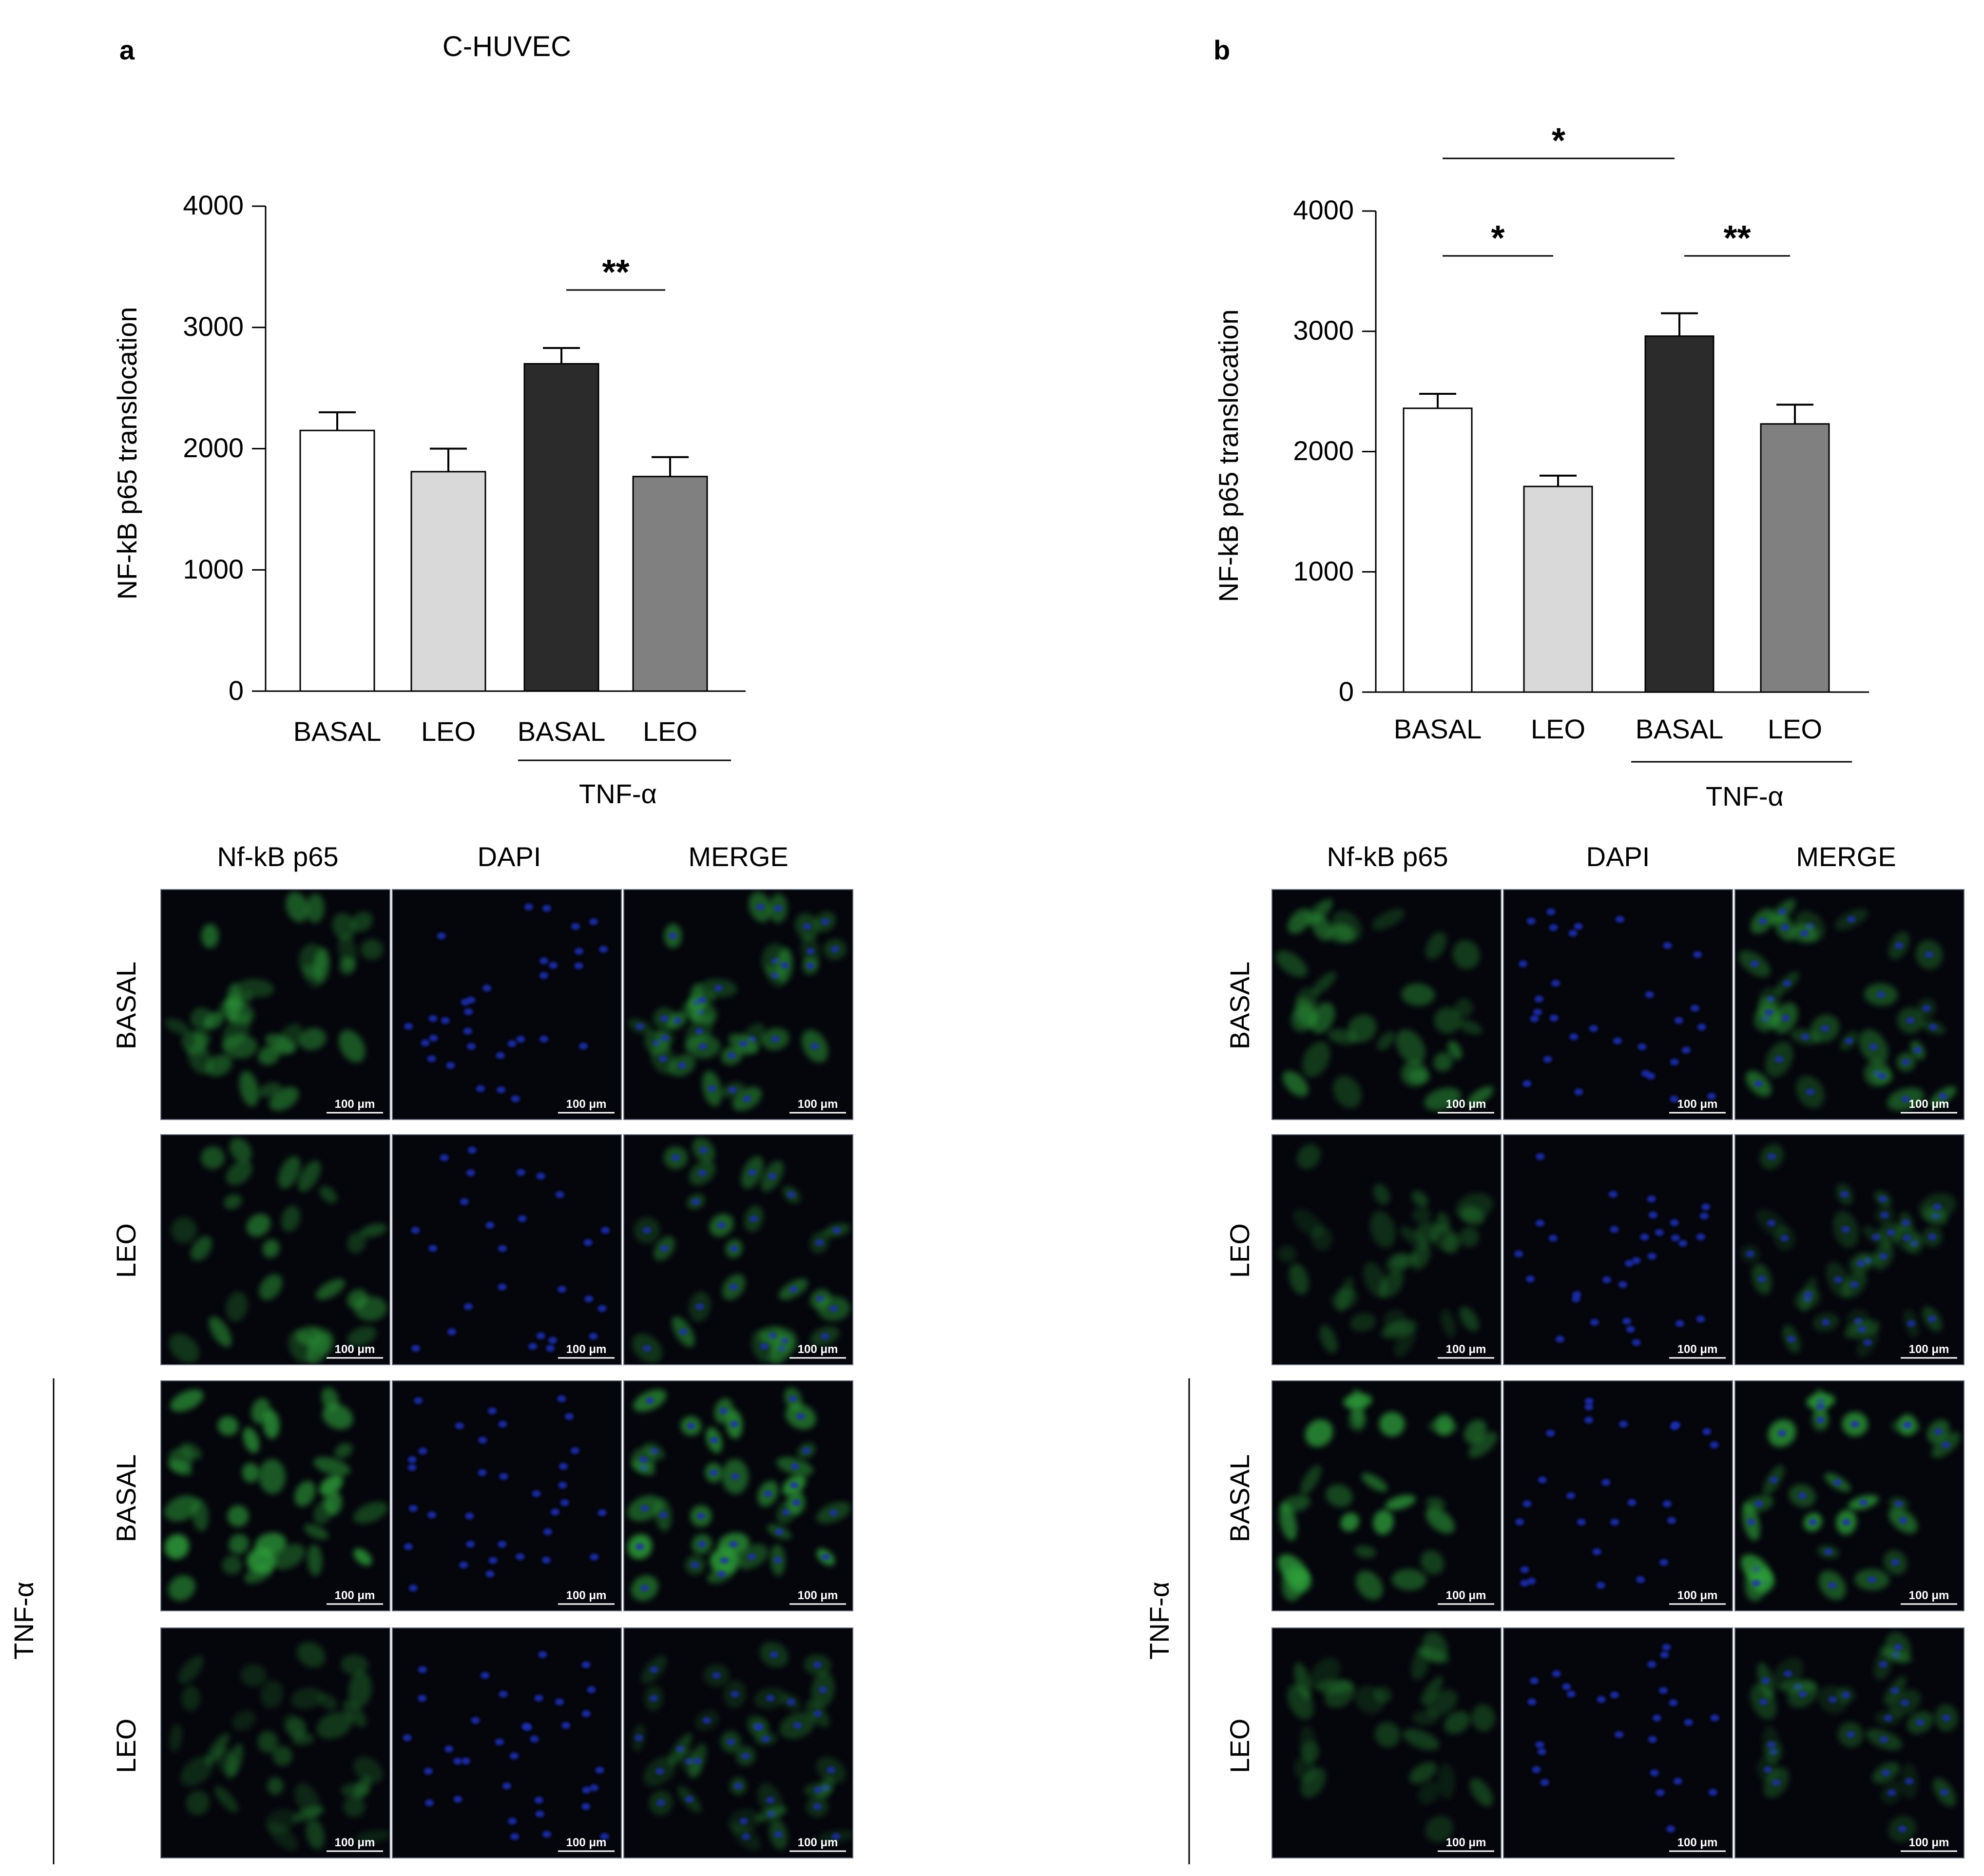 The width and height of the screenshot is (1984, 1876). I want to click on grid-a-row-tnf-leo: LEO, so click(126, 1746).